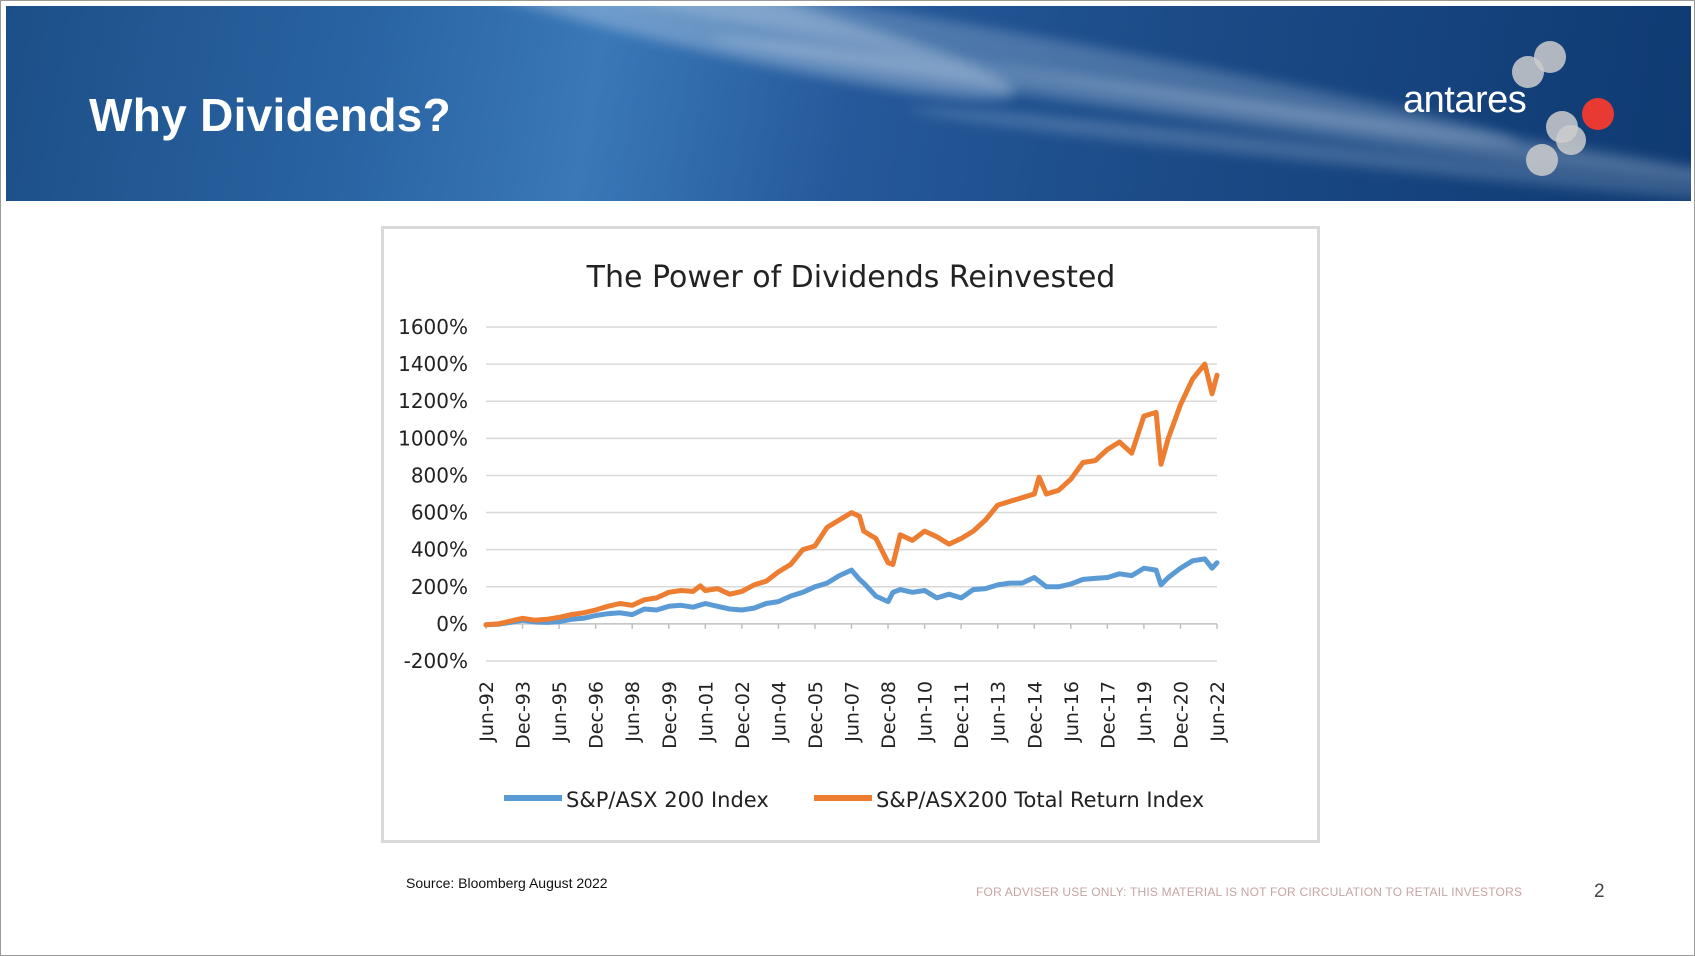 Image resolution: width=1695 pixels, height=956 pixels. I want to click on y-tick-label: 600%, so click(439, 513).